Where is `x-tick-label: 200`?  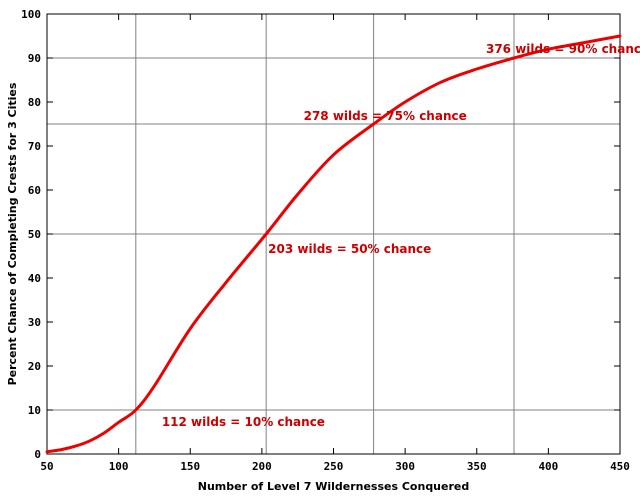
x-tick-label: 200 is located at coordinates (262, 466).